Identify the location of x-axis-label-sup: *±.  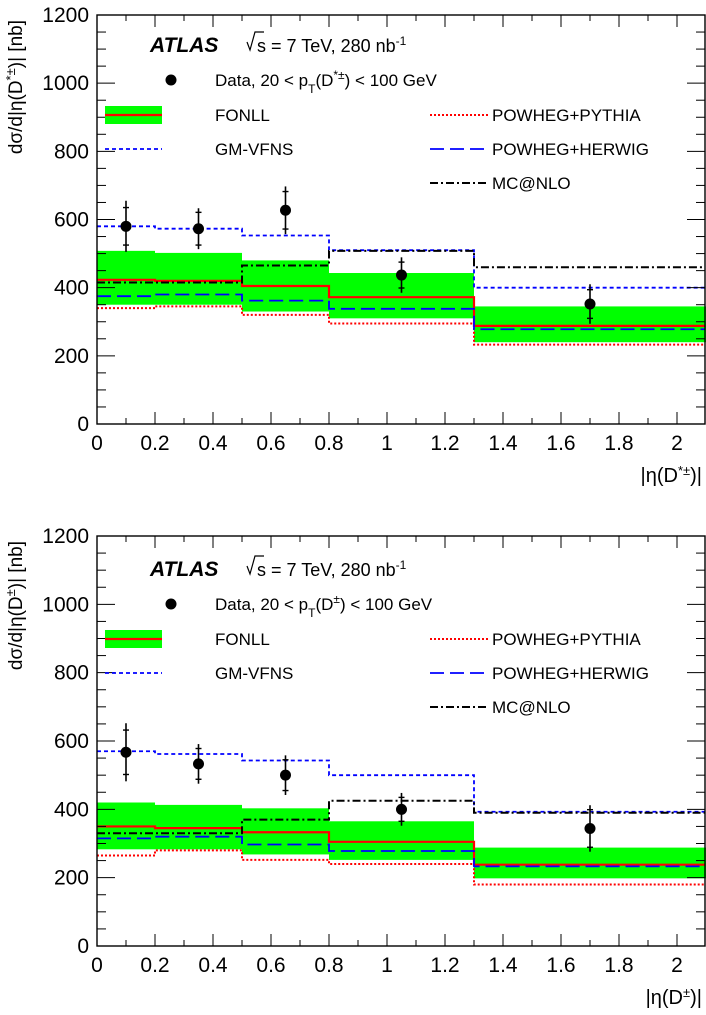
(684, 470).